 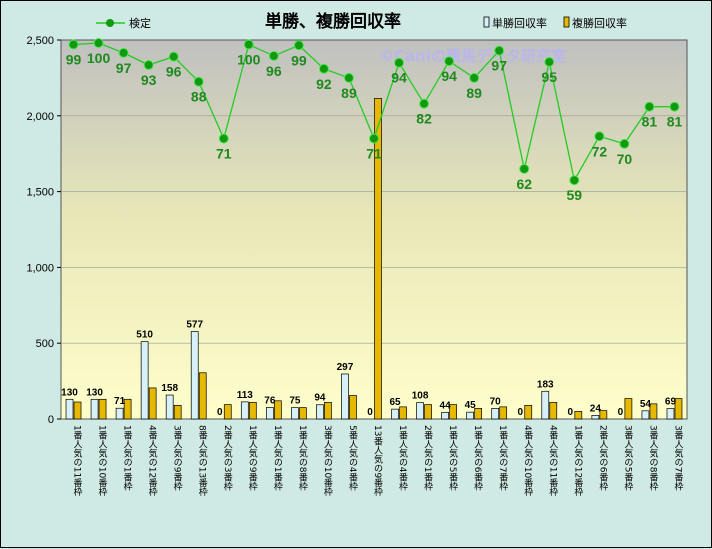 What do you see at coordinates (519, 23) in the screenshot?
I see `legend-win-label: 単勝回収率` at bounding box center [519, 23].